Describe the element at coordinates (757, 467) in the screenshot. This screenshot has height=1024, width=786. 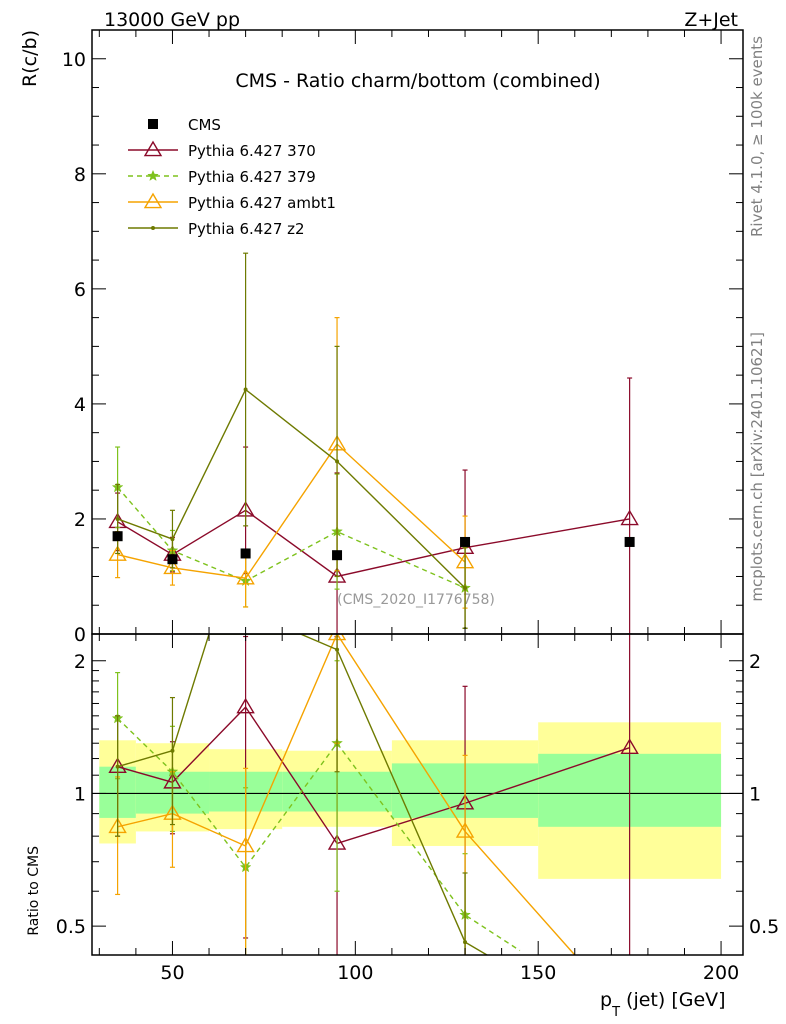
I see `side-label-mcplots: mcplots.cern.ch [arXiv:2401.10621]` at that location.